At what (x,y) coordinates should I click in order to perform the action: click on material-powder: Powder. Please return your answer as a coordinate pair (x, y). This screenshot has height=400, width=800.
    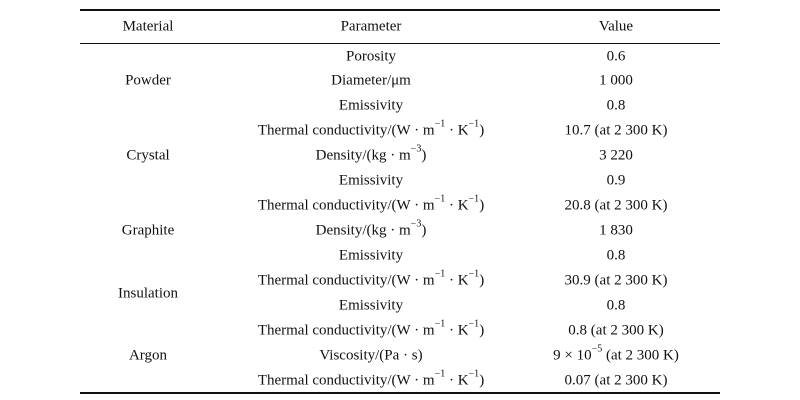
    Looking at the image, I should click on (148, 80).